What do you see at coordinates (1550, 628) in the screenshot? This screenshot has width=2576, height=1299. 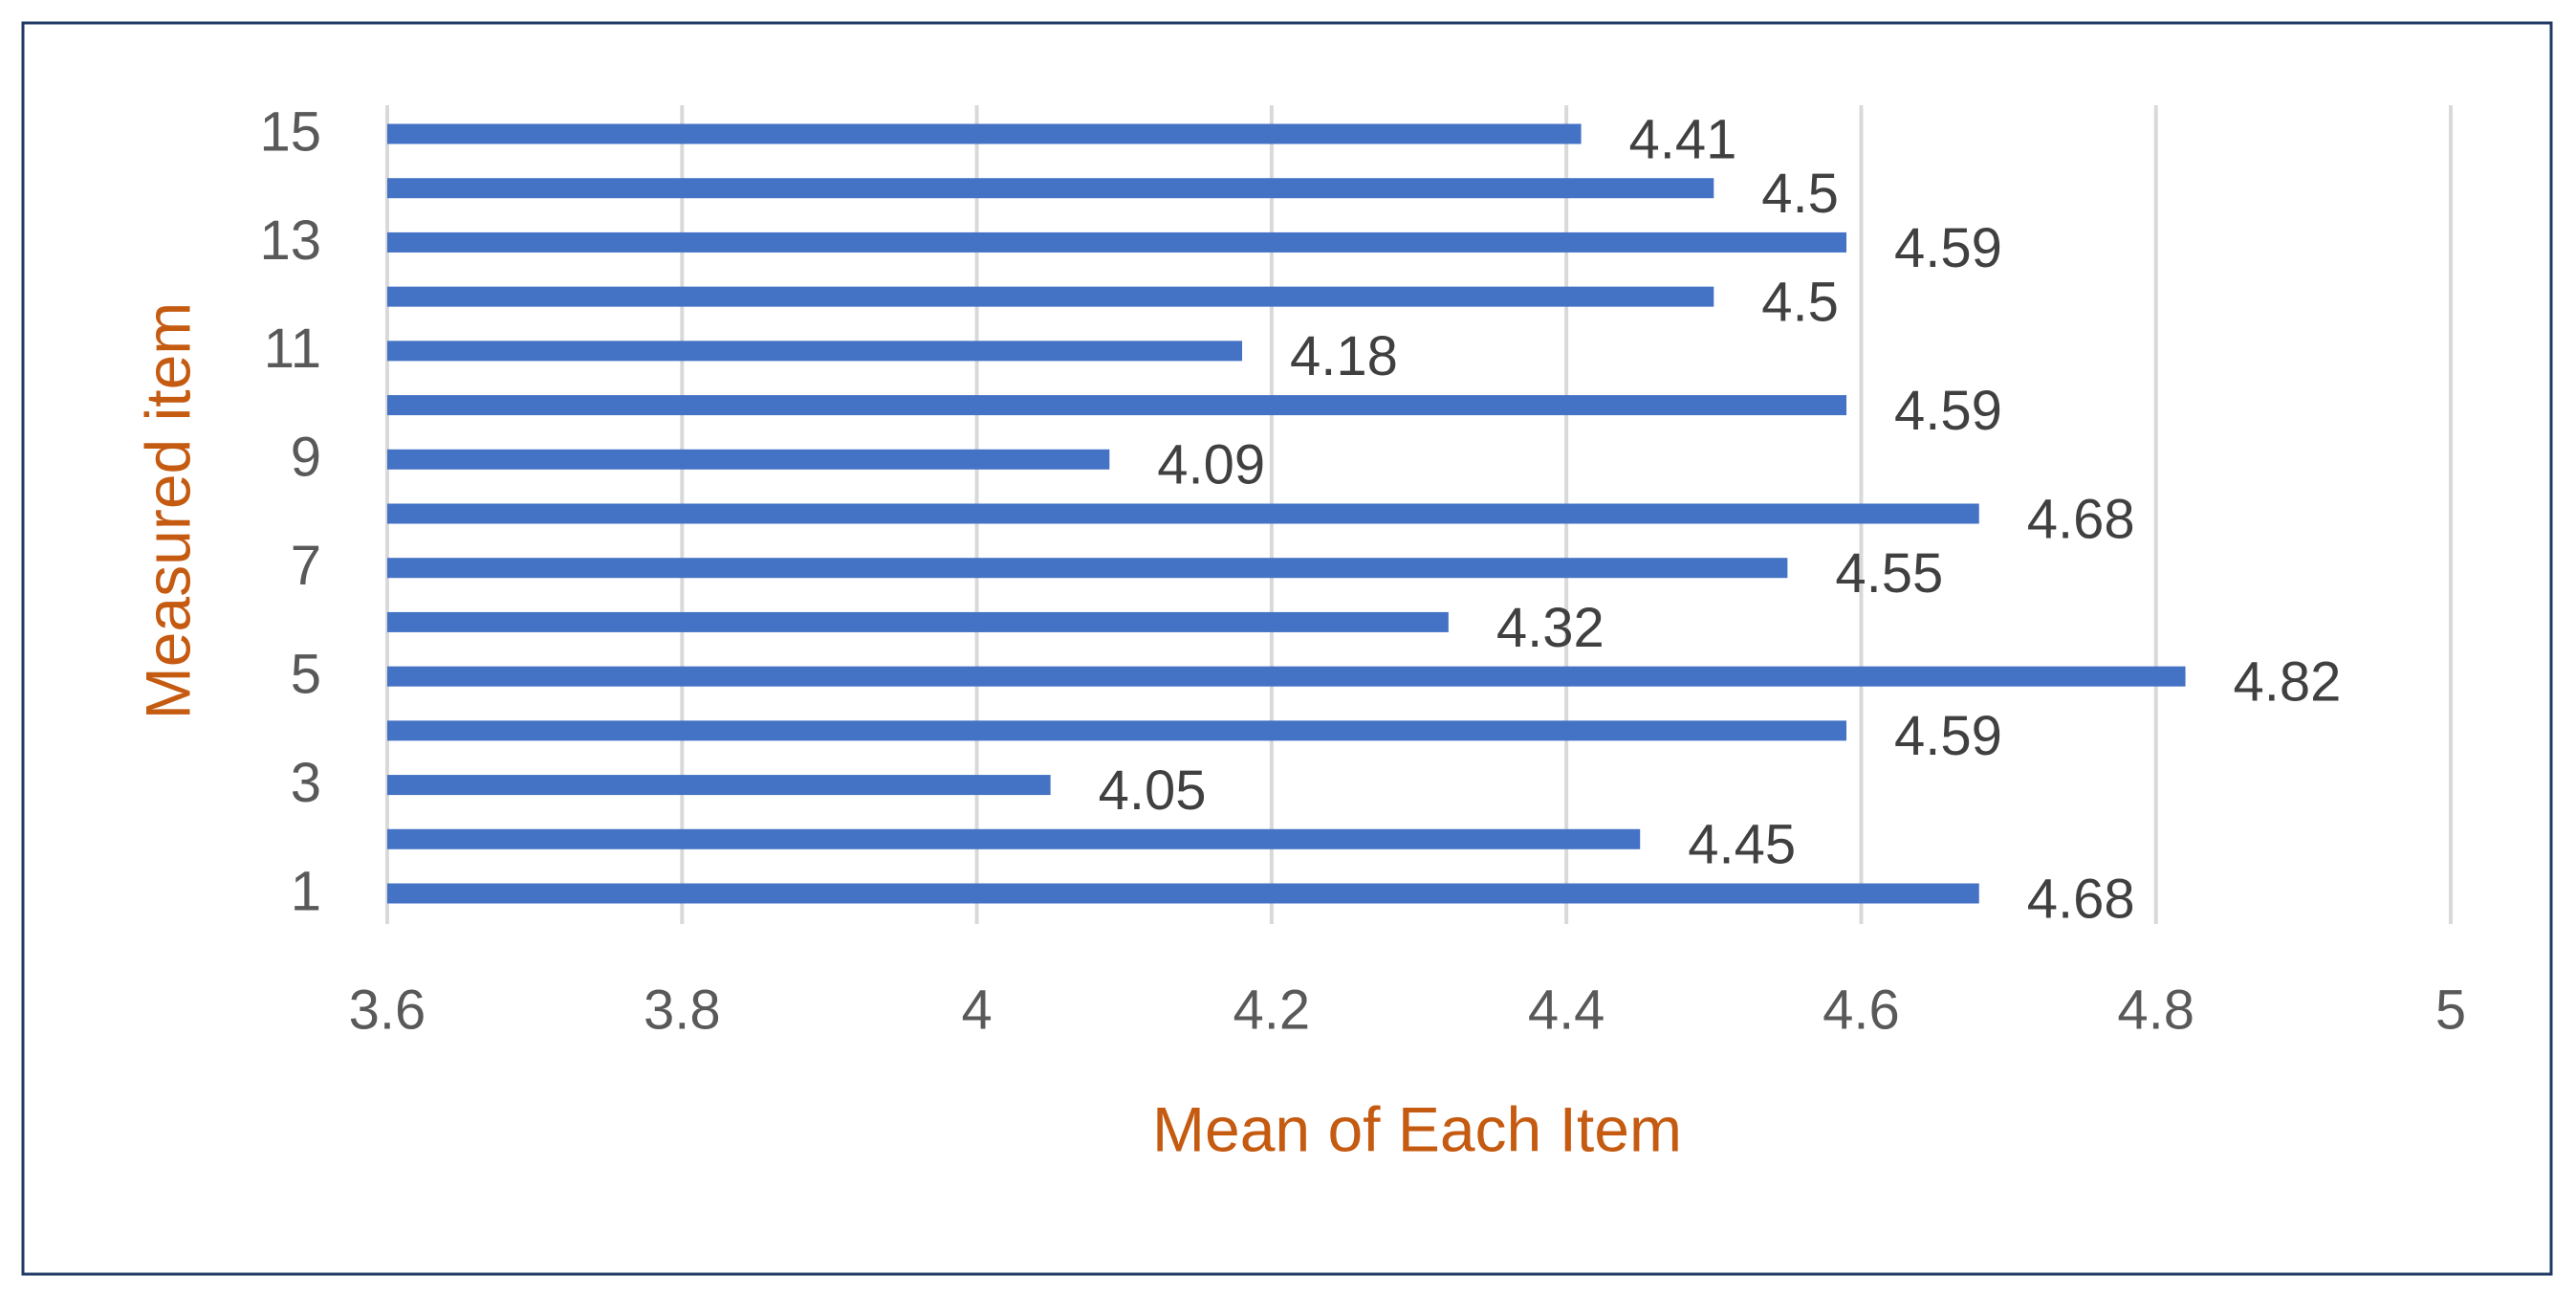 I see `data-label: 4.32` at bounding box center [1550, 628].